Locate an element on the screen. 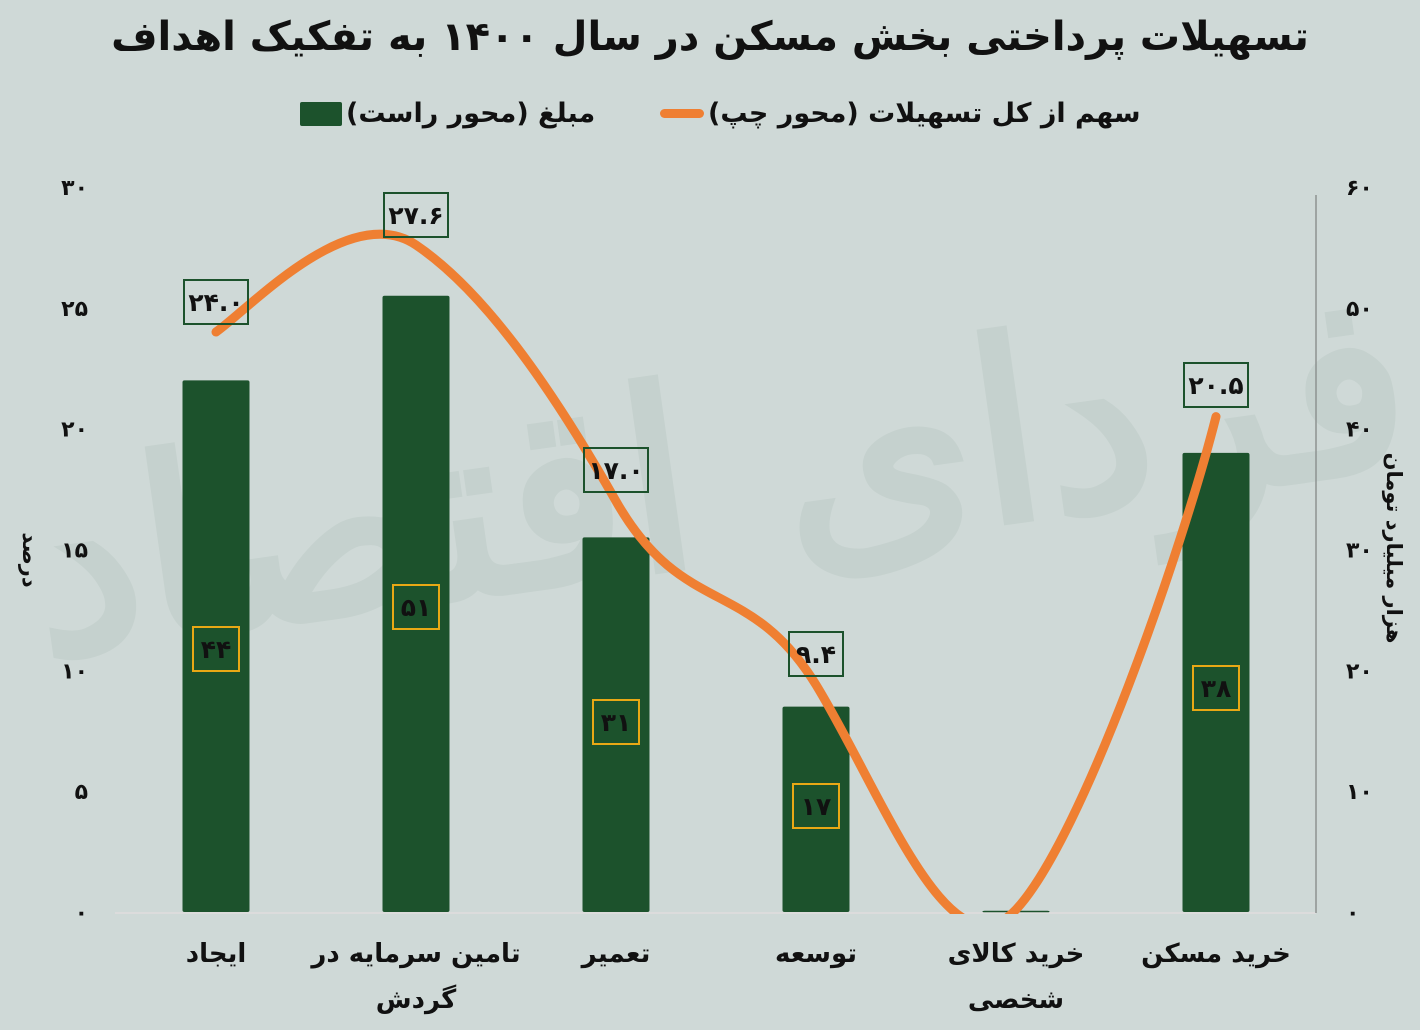  bar-swatch-icon is located at coordinates (321, 113).